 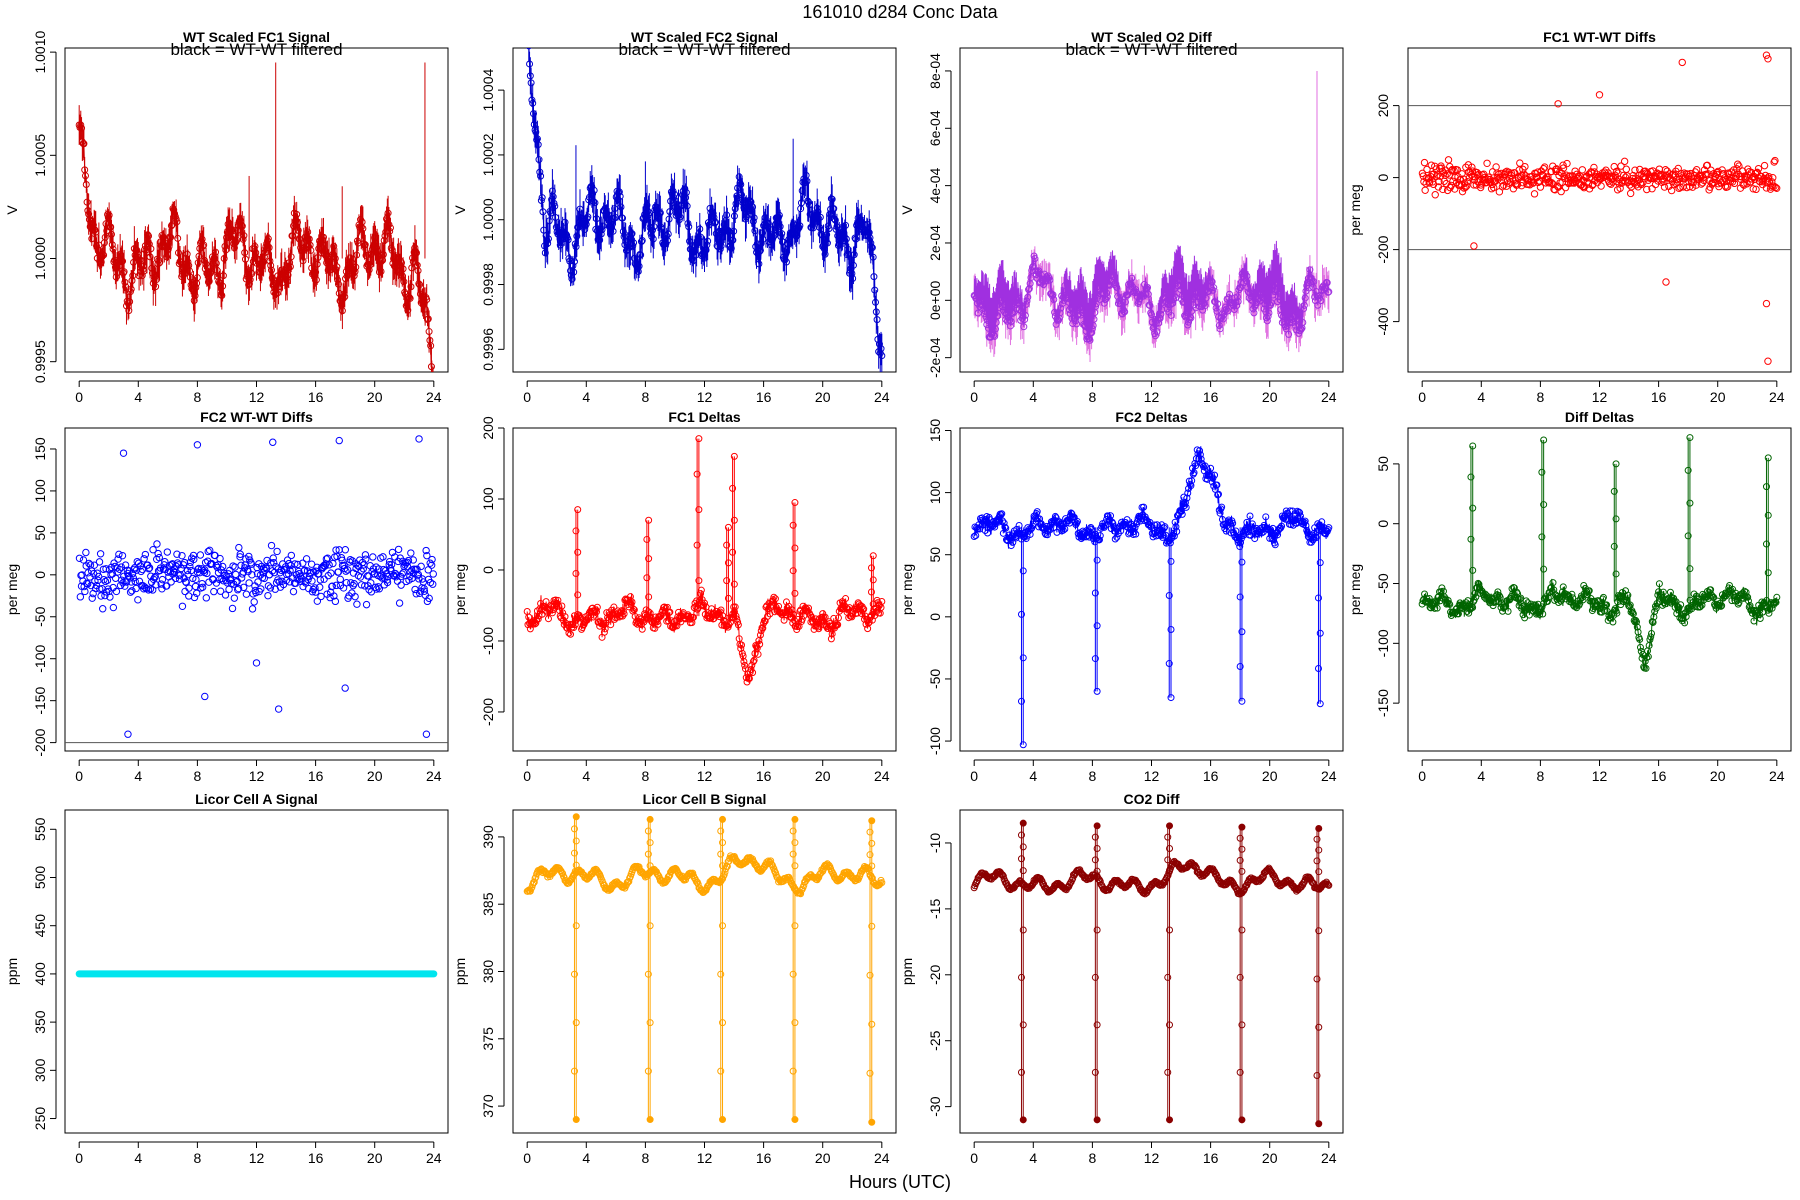 I want to click on series-line, so click(x=1151, y=290).